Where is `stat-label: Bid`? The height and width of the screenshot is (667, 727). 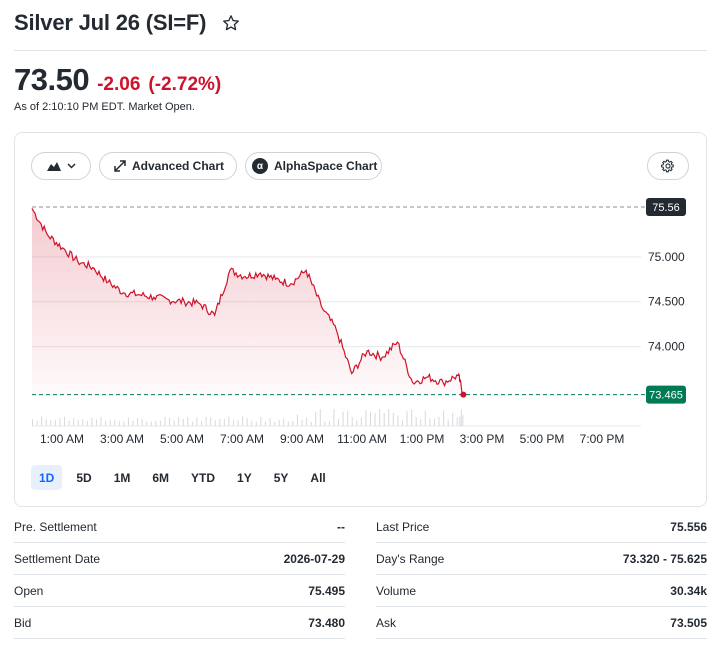
stat-label: Bid is located at coordinates (23, 622).